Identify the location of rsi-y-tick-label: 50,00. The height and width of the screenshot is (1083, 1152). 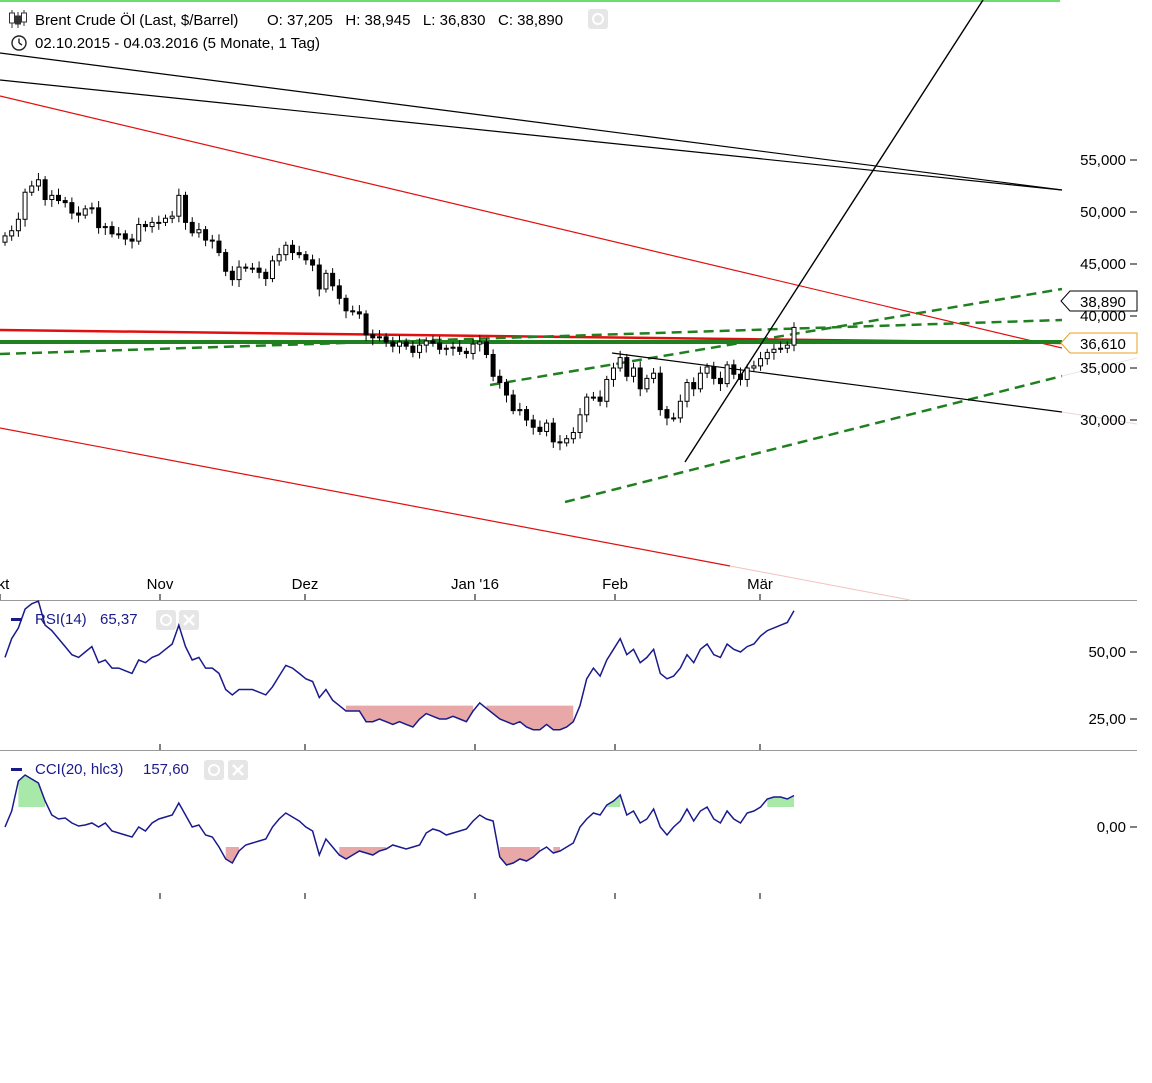
(1107, 652).